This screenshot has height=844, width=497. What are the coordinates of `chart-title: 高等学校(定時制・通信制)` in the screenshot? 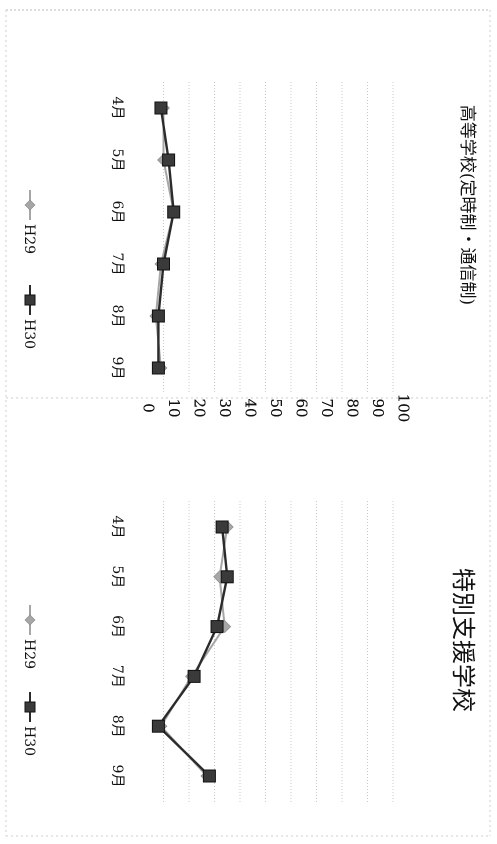 It's located at (467, 205).